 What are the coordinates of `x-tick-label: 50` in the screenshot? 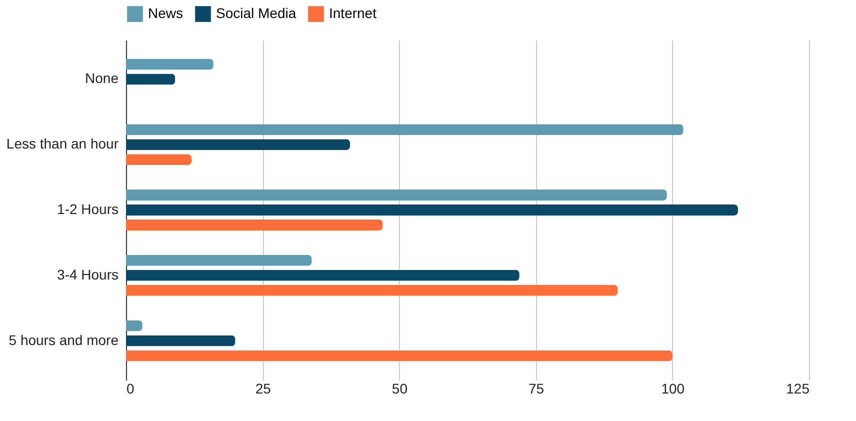 It's located at (400, 388).